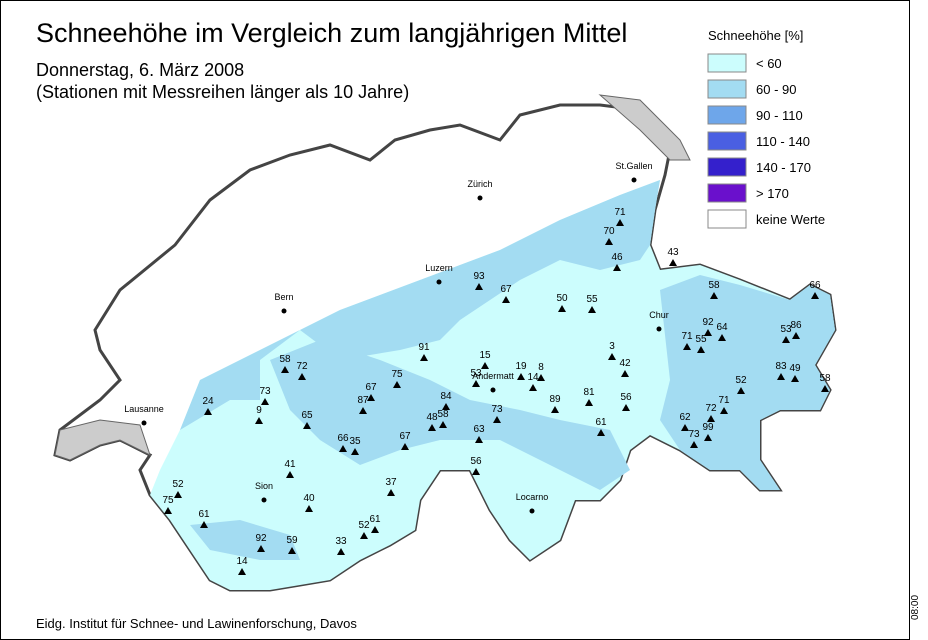  I want to click on station-value: 91, so click(424, 347).